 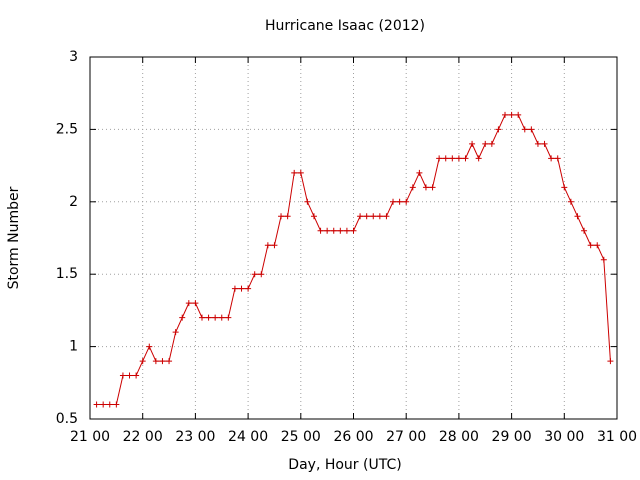 I want to click on x-tick-label: 28 00, so click(x=459, y=437).